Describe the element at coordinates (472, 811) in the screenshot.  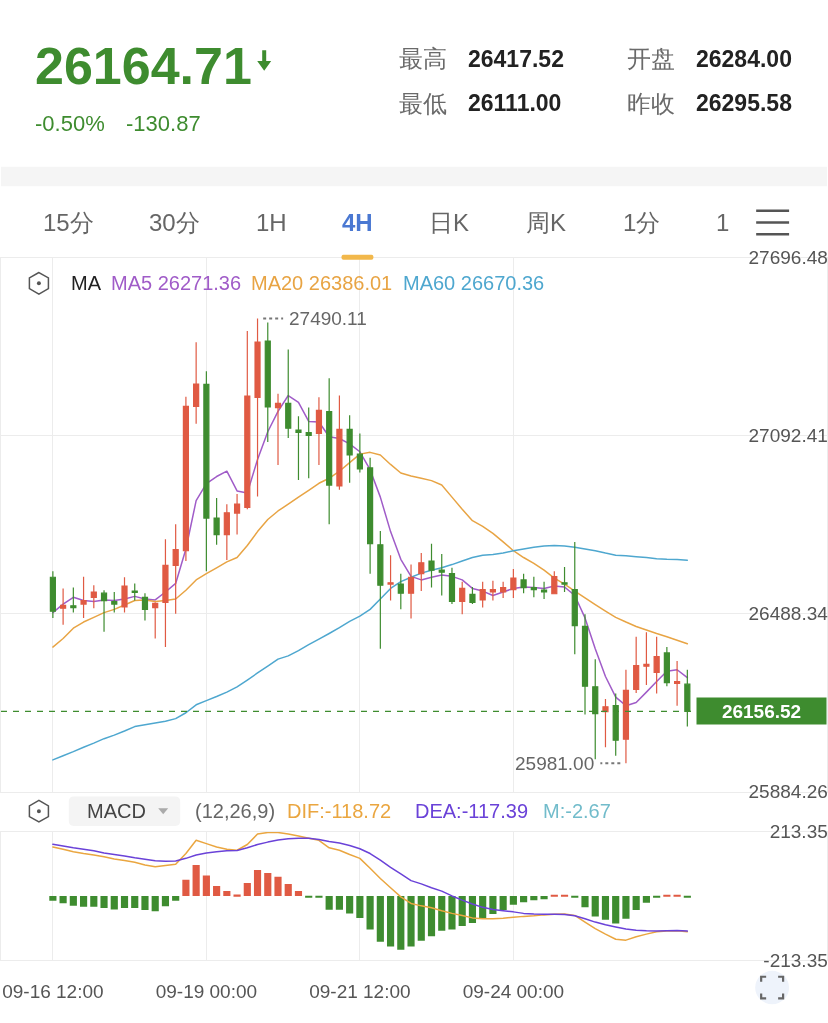
I see `text: DEA:-117.39` at that location.